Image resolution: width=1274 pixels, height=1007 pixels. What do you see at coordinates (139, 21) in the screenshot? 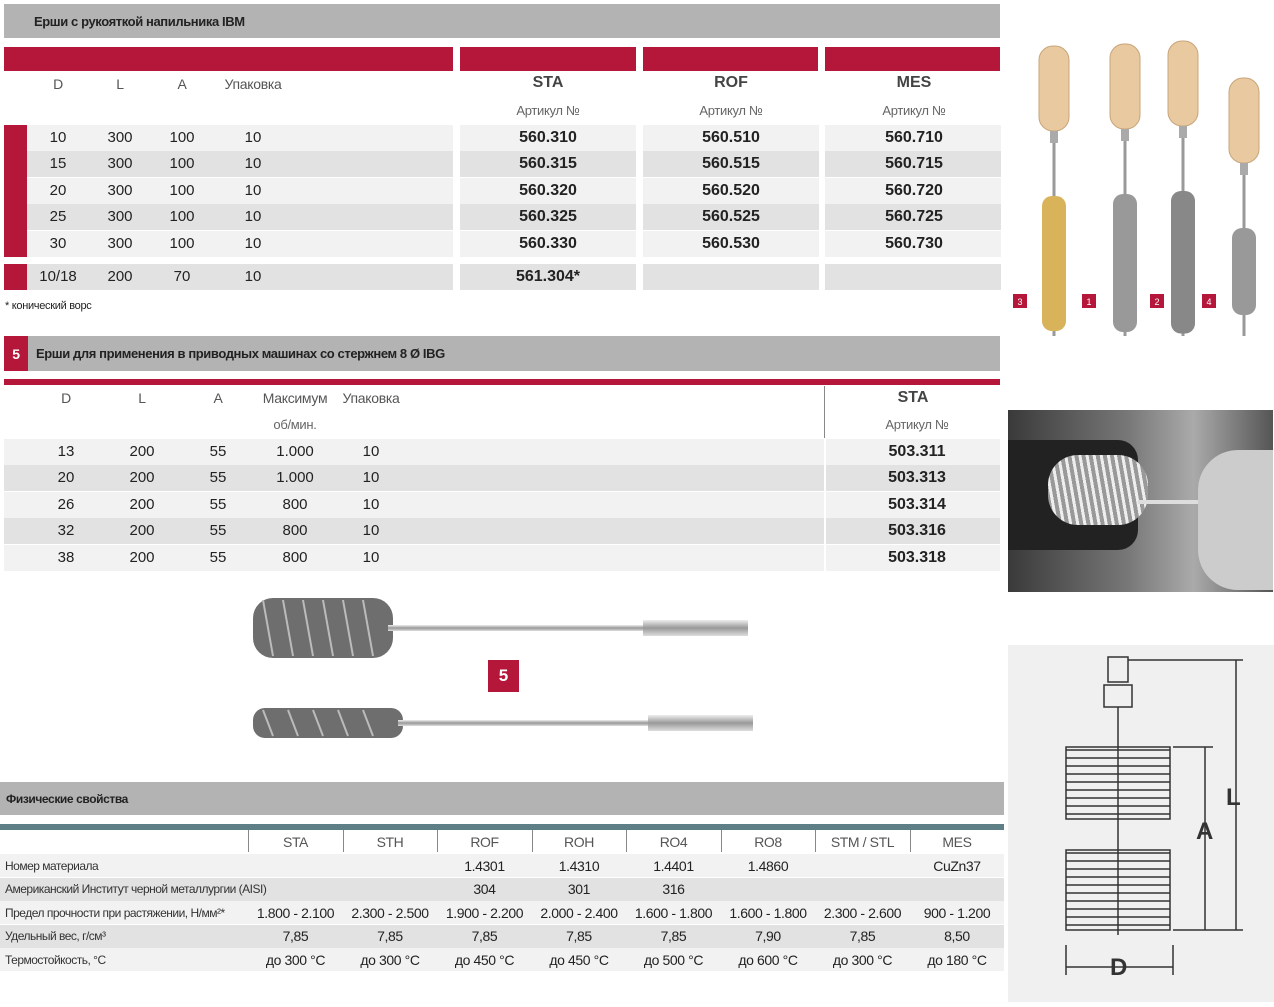
I see `section1-title: Ерши с рукояткой напильника IBM` at bounding box center [139, 21].